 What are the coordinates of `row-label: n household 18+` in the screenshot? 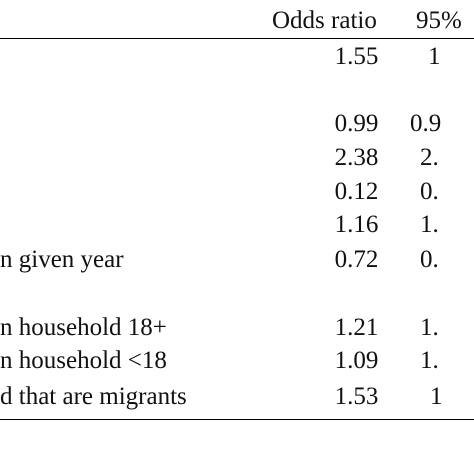 It's located at (83, 327).